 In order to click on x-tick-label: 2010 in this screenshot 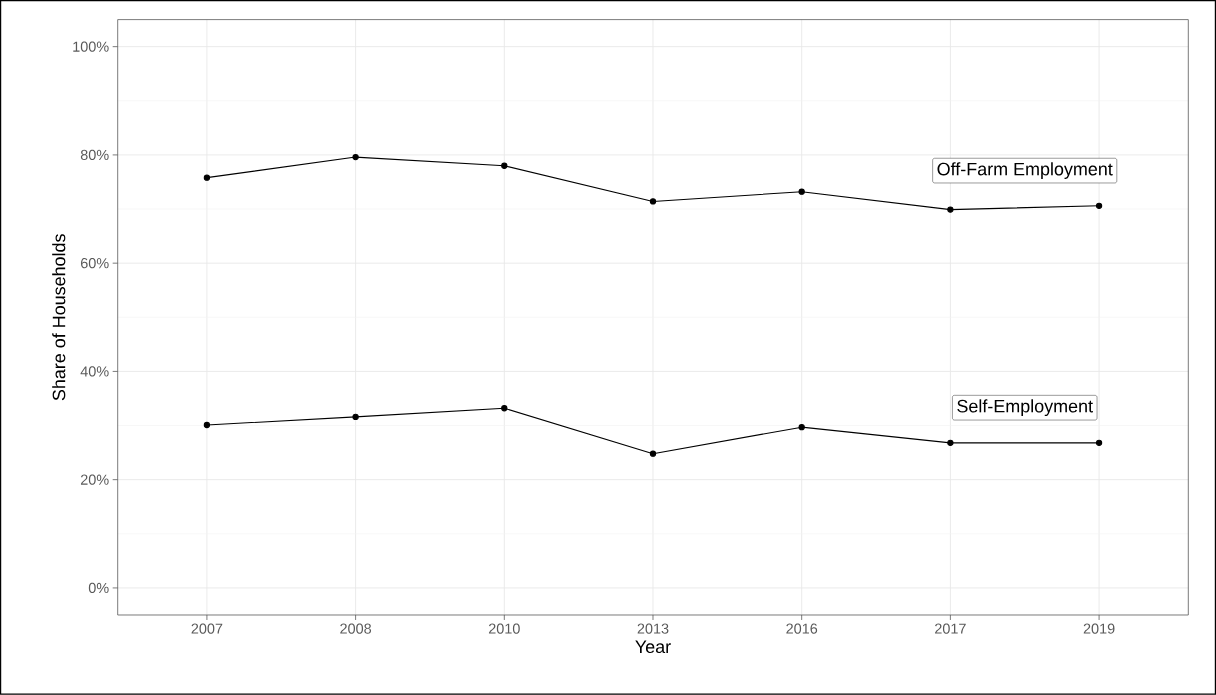, I will do `click(504, 628)`.